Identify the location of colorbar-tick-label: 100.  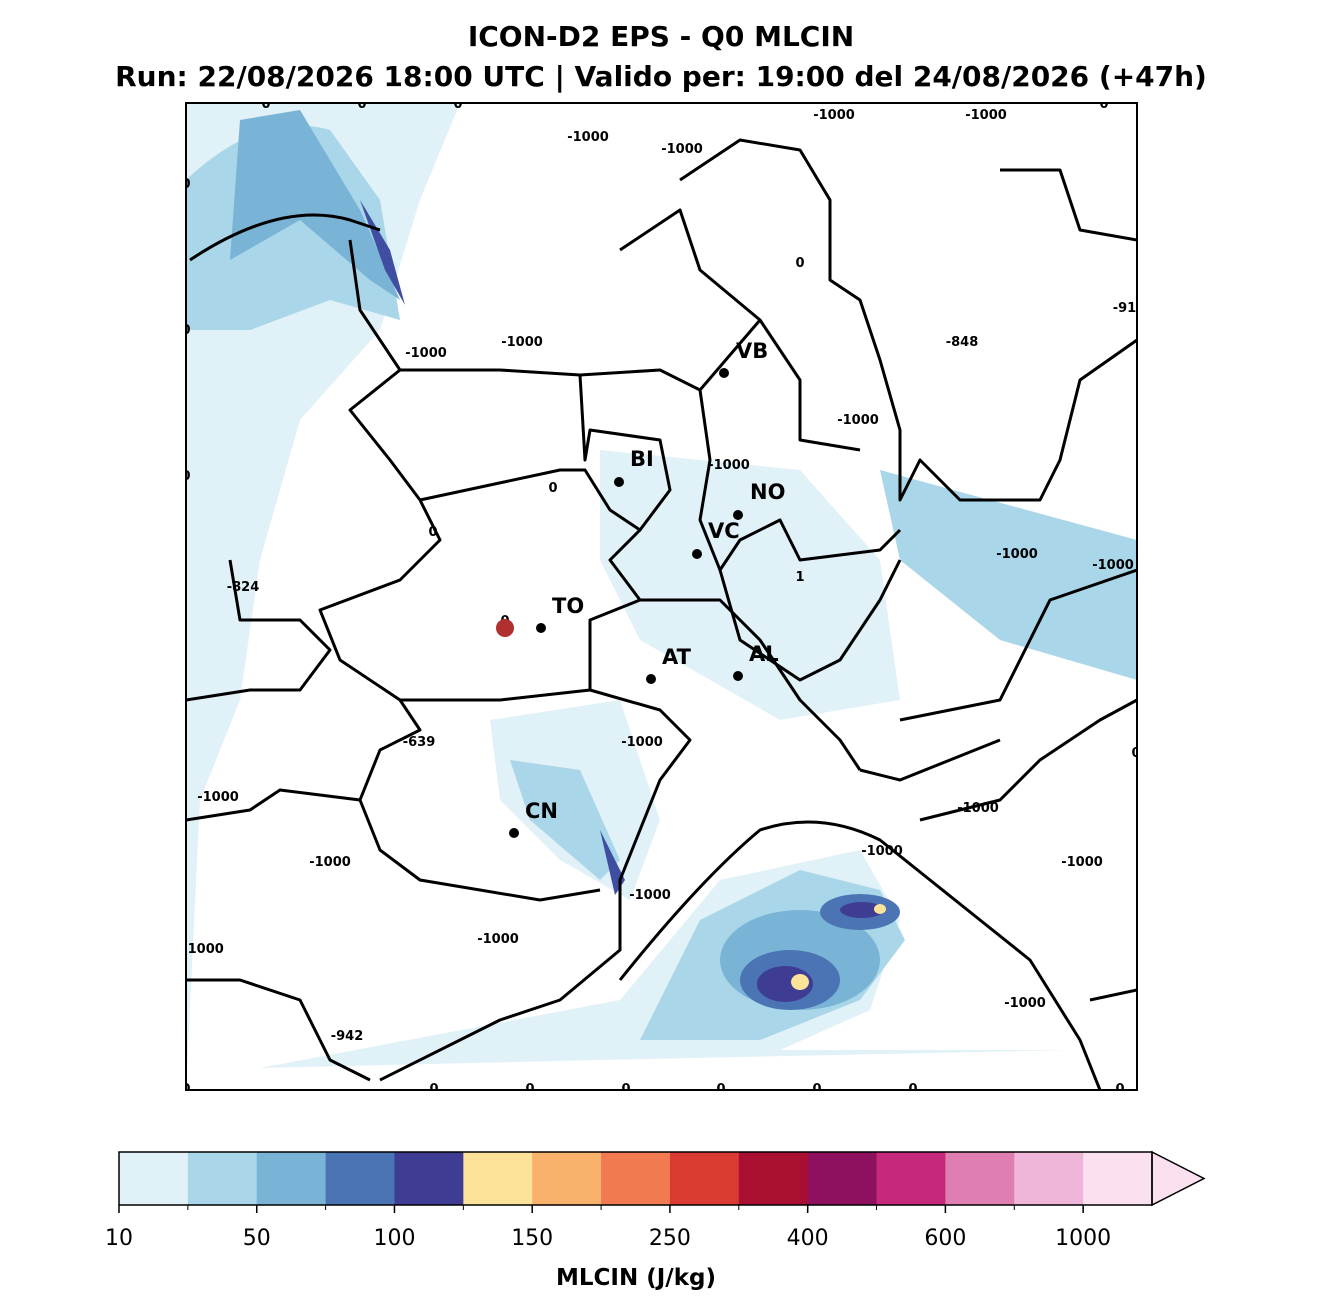
(394, 1238).